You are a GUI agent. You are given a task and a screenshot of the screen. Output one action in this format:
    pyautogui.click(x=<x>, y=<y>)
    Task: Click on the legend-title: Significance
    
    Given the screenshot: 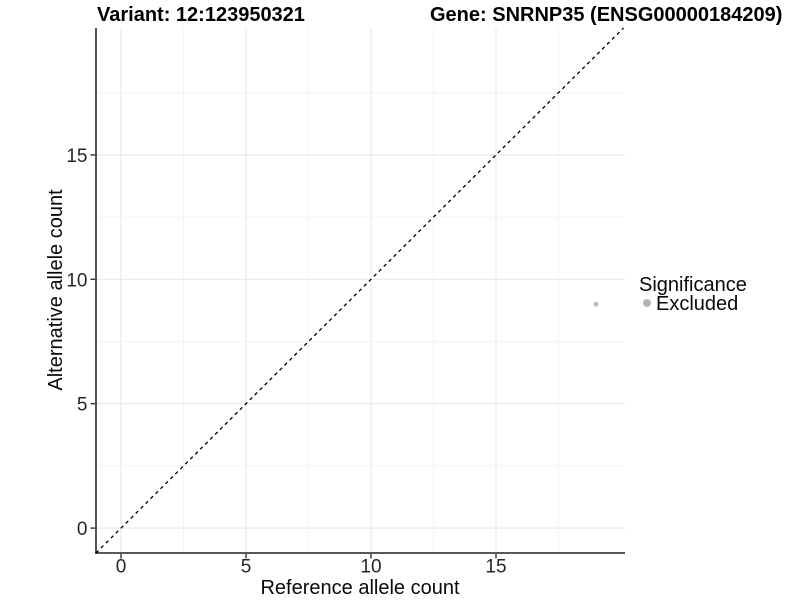 What is the action you would take?
    pyautogui.click(x=693, y=285)
    